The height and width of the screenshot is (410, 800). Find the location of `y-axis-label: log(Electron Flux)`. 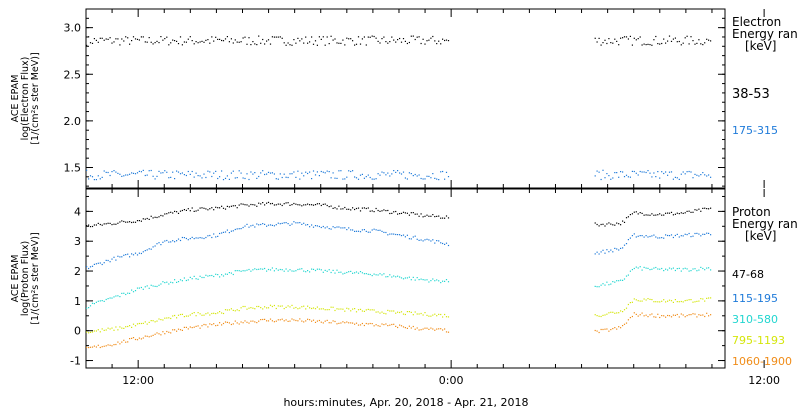

y-axis-label: log(Electron Flux) is located at coordinates (25, 99).